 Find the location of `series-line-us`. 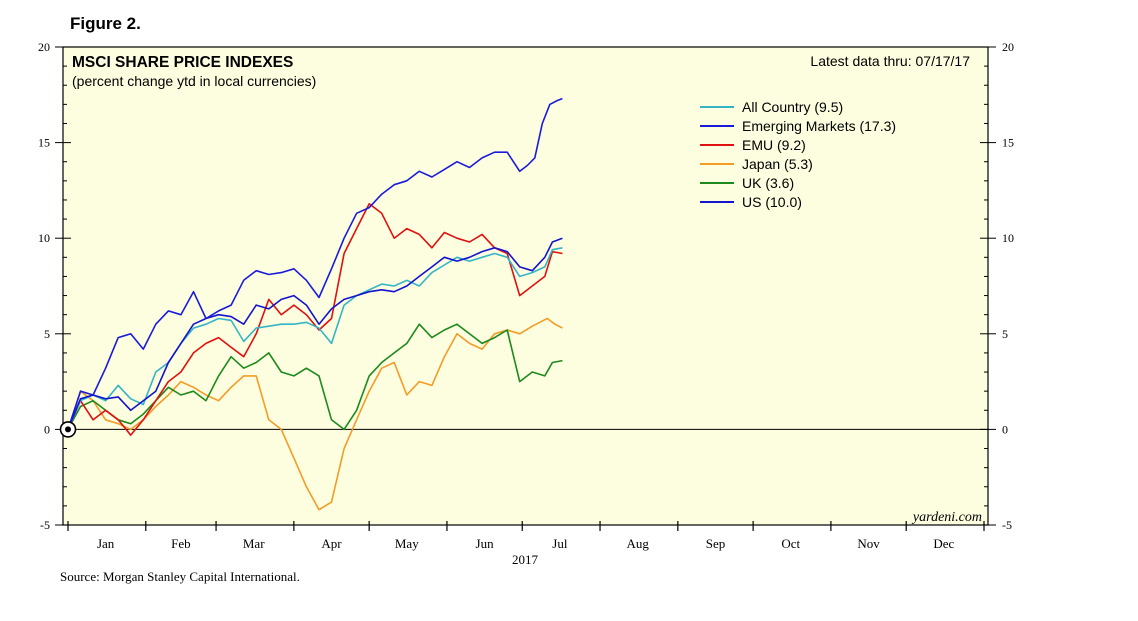

series-line-us is located at coordinates (315, 333).